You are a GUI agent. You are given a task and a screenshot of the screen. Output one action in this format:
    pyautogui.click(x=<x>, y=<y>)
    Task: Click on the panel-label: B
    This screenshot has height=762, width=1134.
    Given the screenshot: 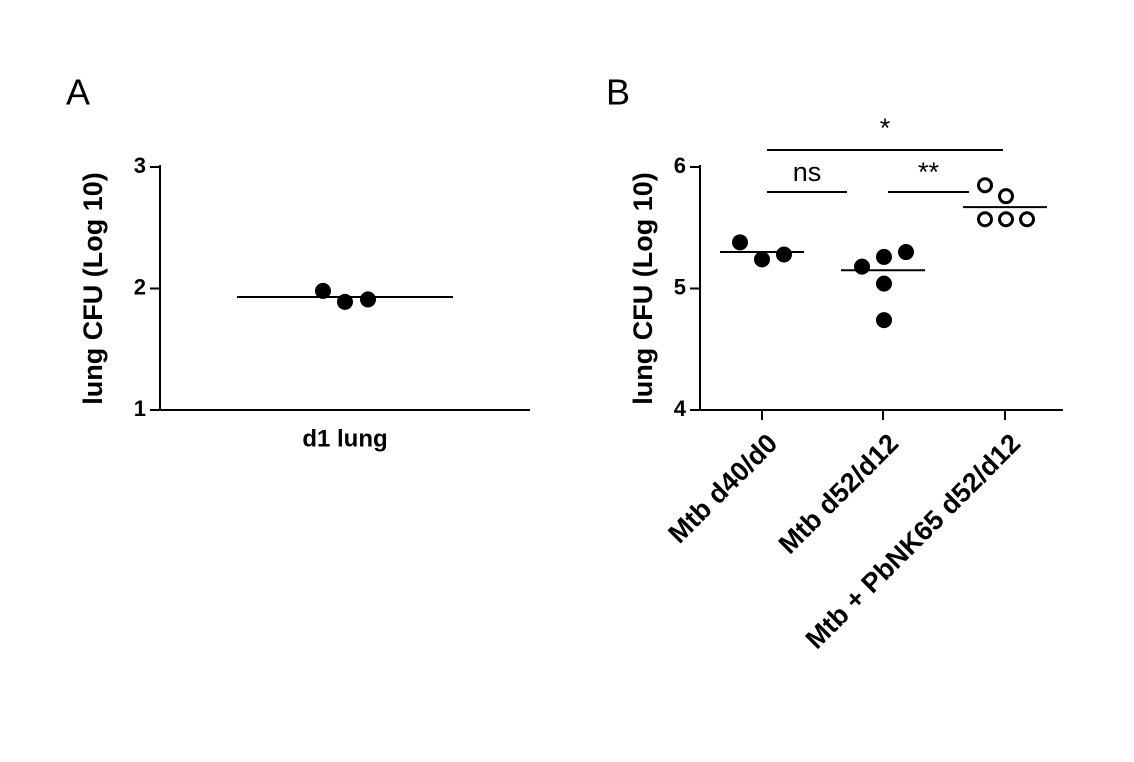 What is the action you would take?
    pyautogui.click(x=618, y=92)
    